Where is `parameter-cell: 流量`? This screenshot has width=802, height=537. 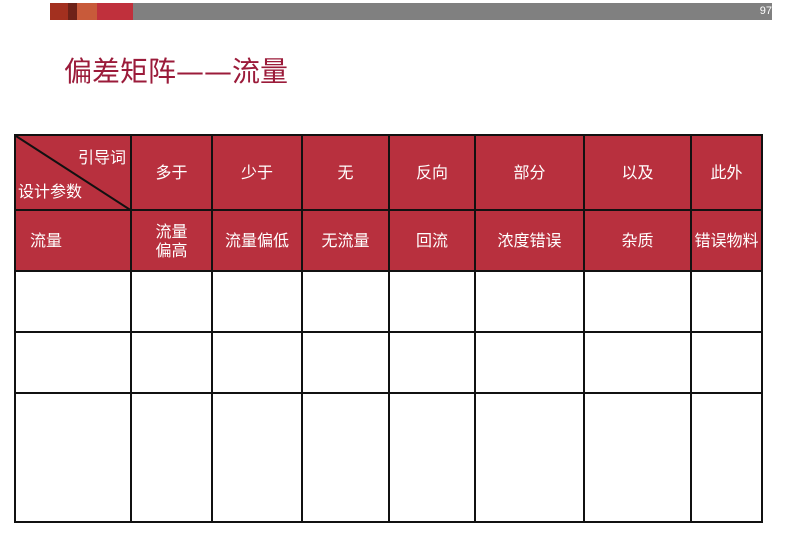 parameter-cell: 流量 is located at coordinates (73, 240).